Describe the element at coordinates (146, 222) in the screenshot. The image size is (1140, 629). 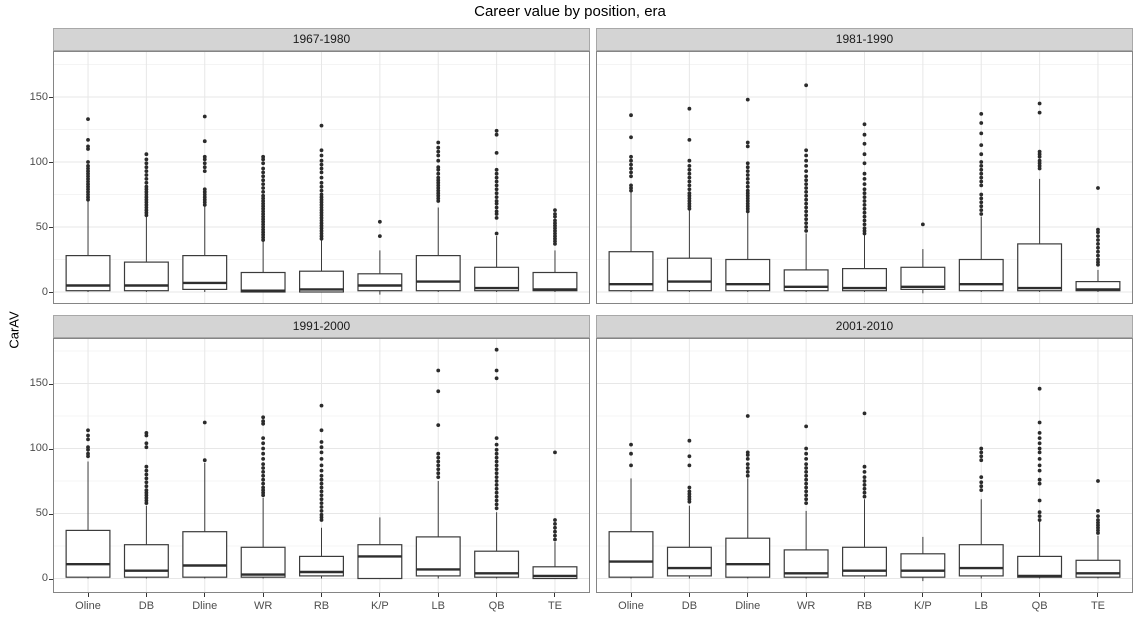
I see `boxplot-db` at that location.